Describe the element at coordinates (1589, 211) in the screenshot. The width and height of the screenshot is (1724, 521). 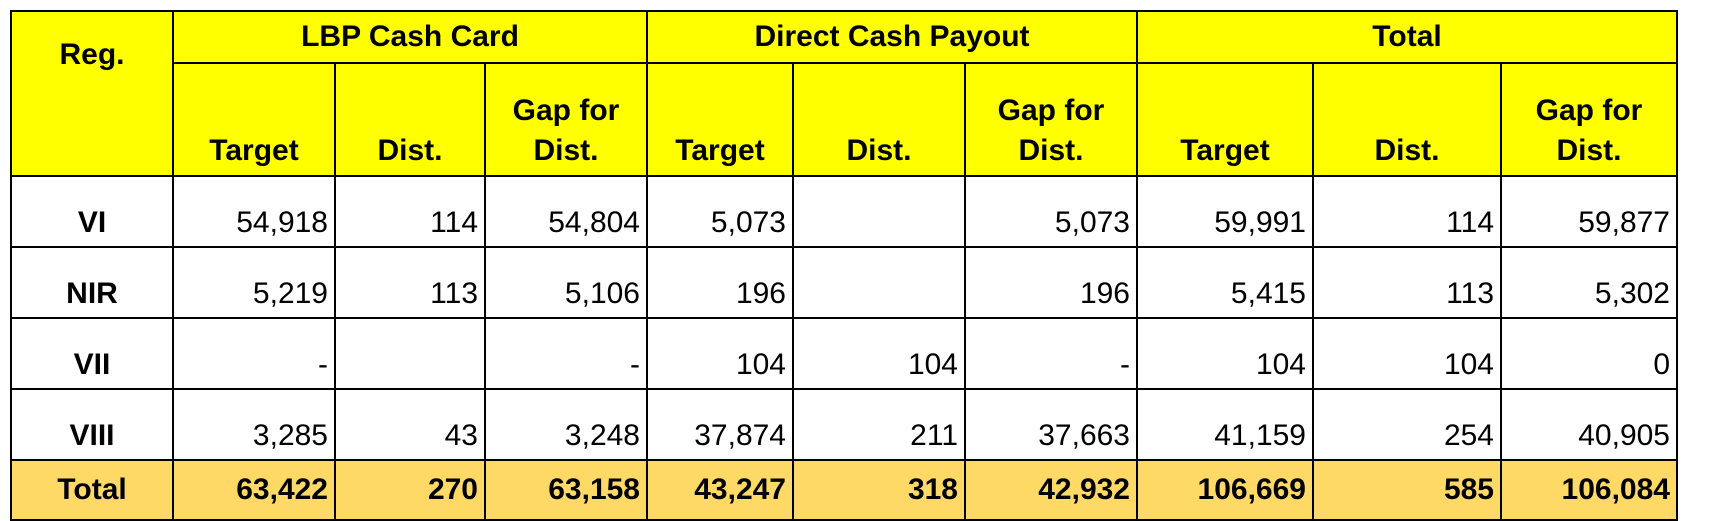
I see `table-cell: 59,877` at that location.